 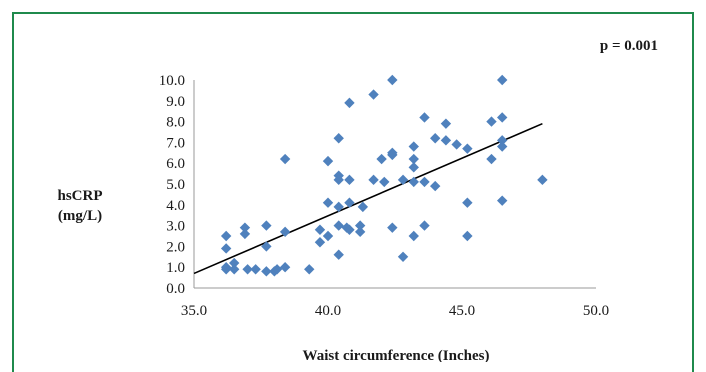 I want to click on x-tick-label: 35.0, so click(x=194, y=311).